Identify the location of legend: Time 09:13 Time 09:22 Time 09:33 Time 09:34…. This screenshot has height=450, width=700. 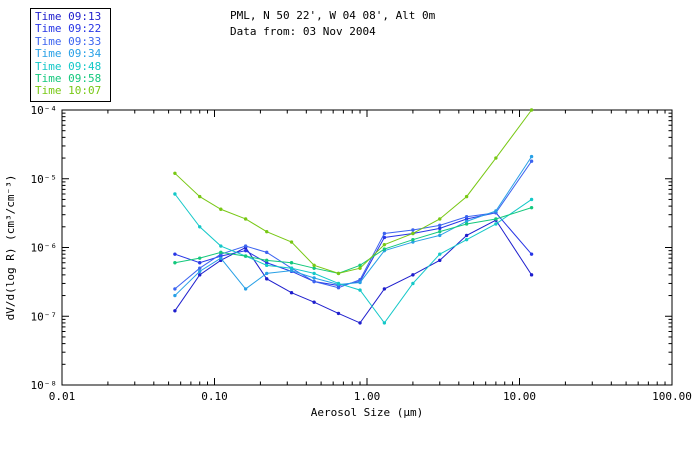
(71, 55).